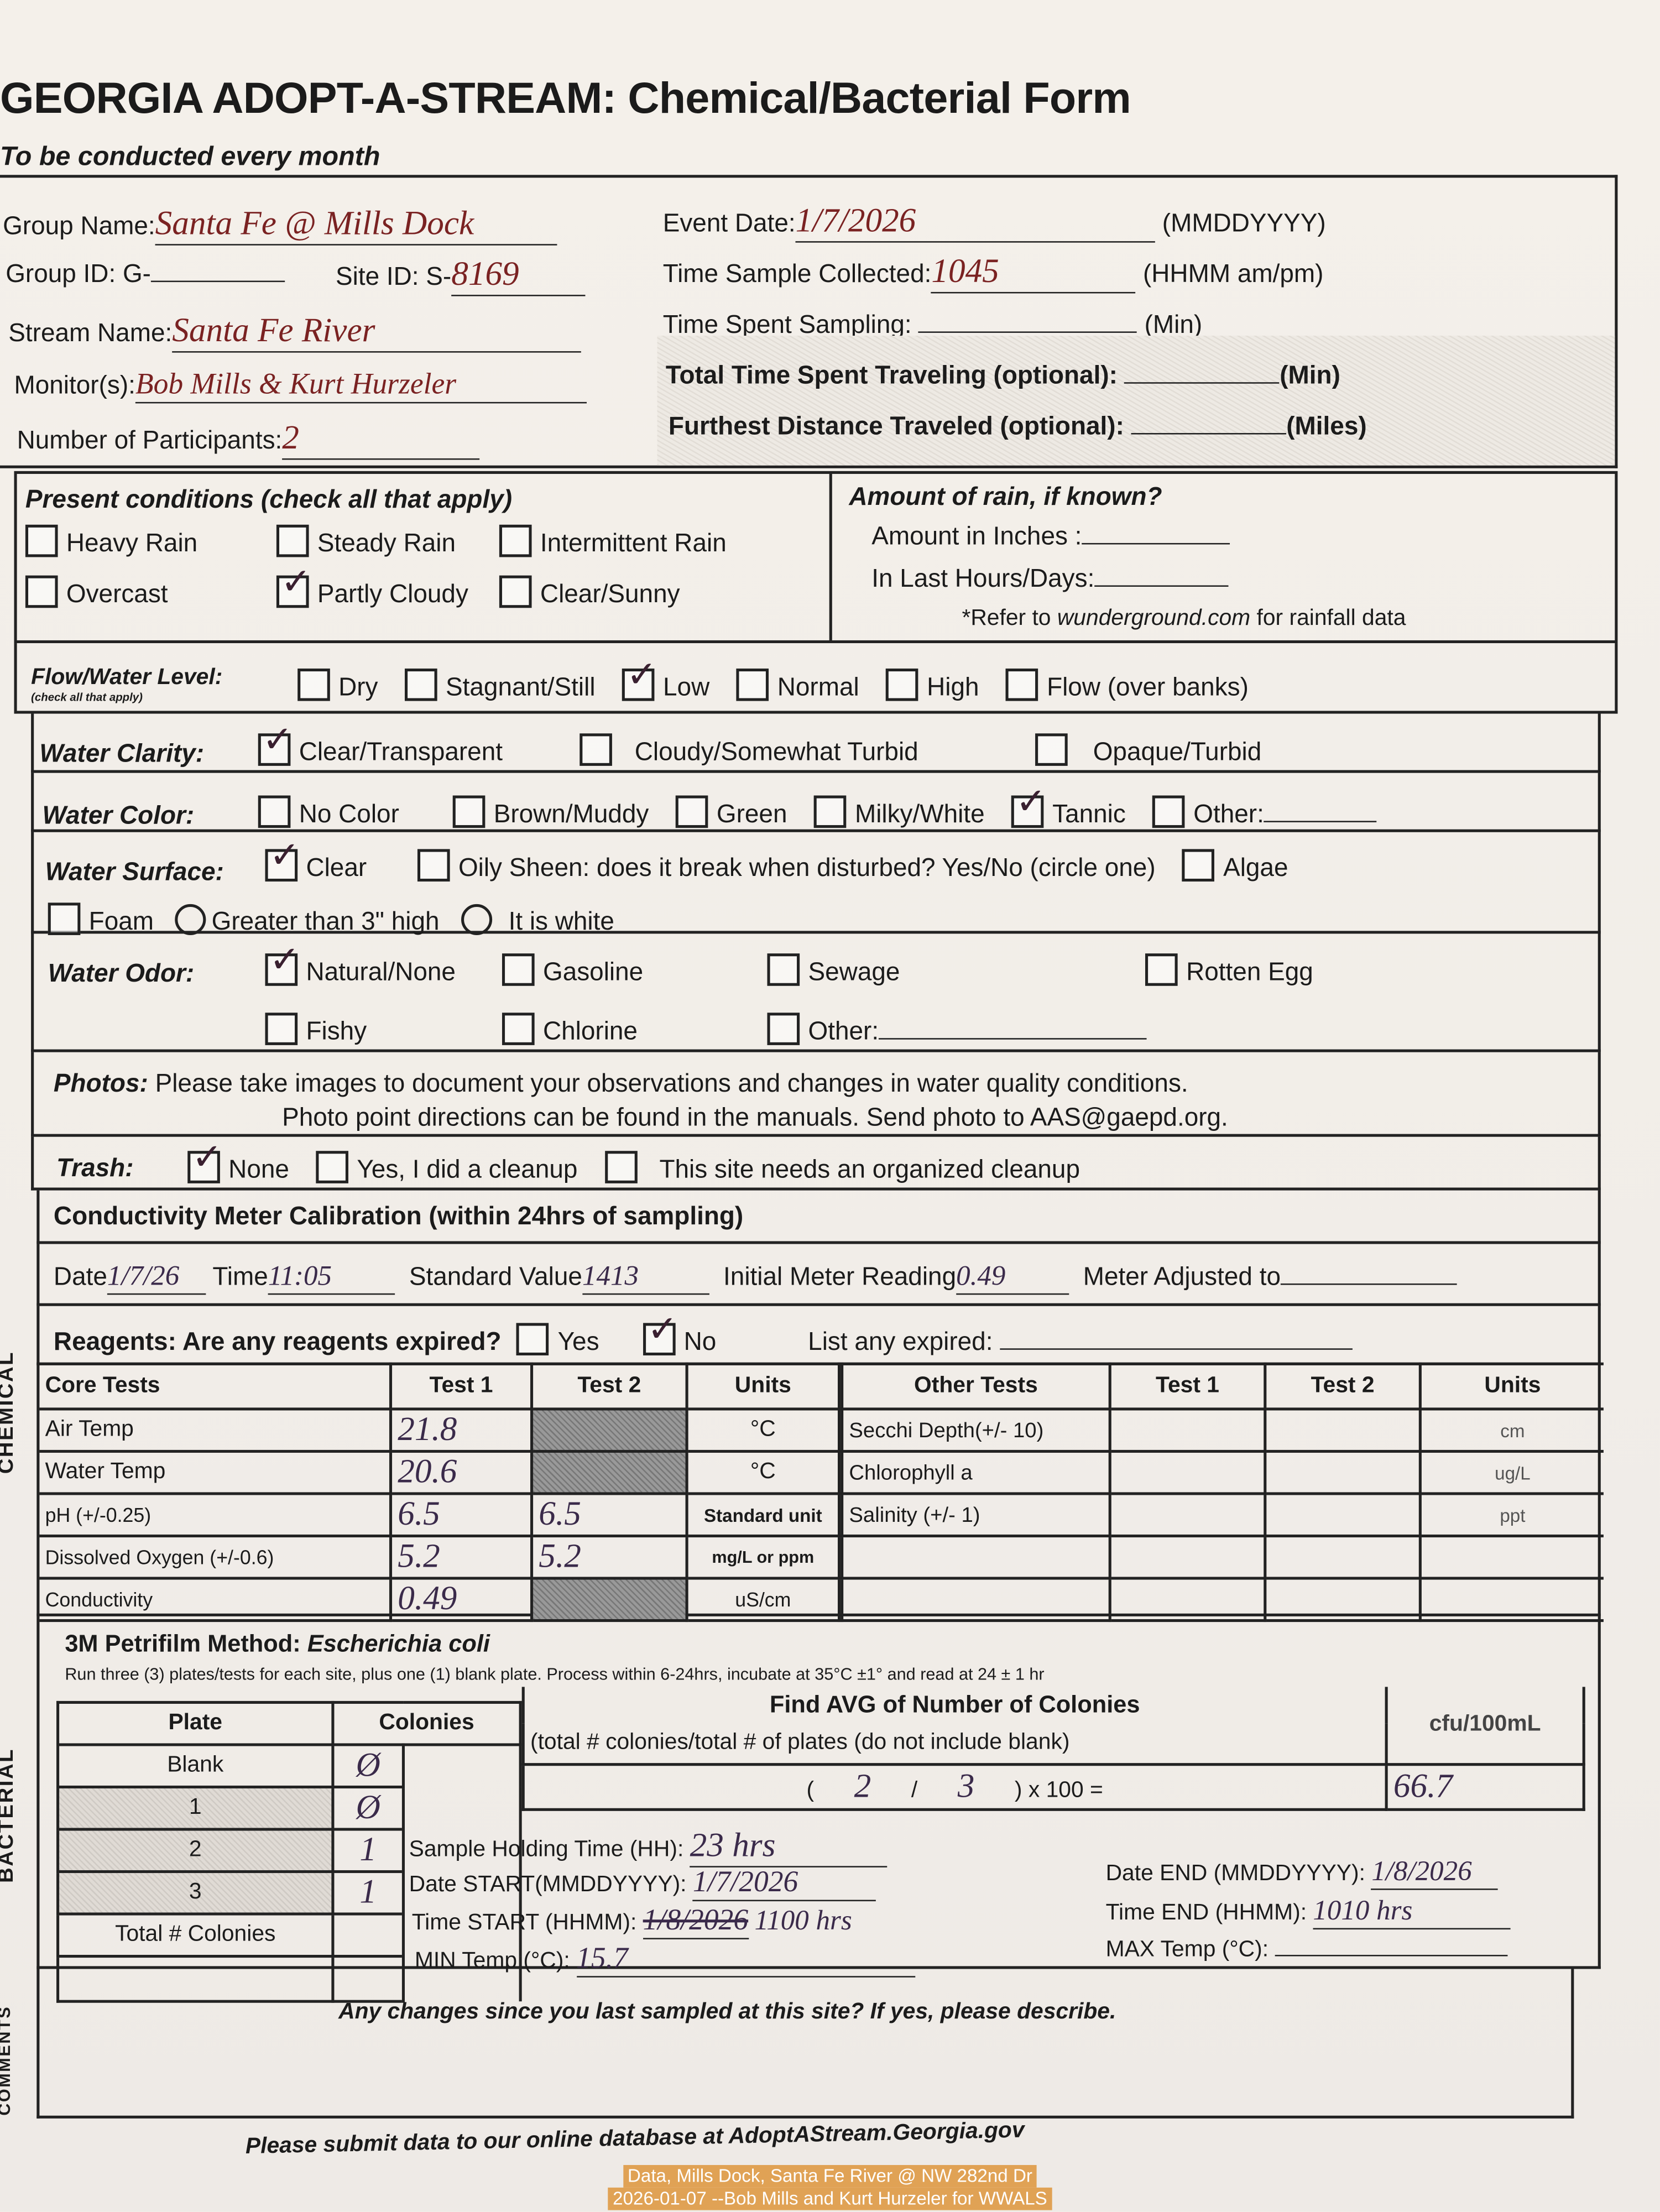 The height and width of the screenshot is (2212, 1660). I want to click on event-date-field: Event Date:1/7/2026 (MMDDYYYY), so click(994, 223).